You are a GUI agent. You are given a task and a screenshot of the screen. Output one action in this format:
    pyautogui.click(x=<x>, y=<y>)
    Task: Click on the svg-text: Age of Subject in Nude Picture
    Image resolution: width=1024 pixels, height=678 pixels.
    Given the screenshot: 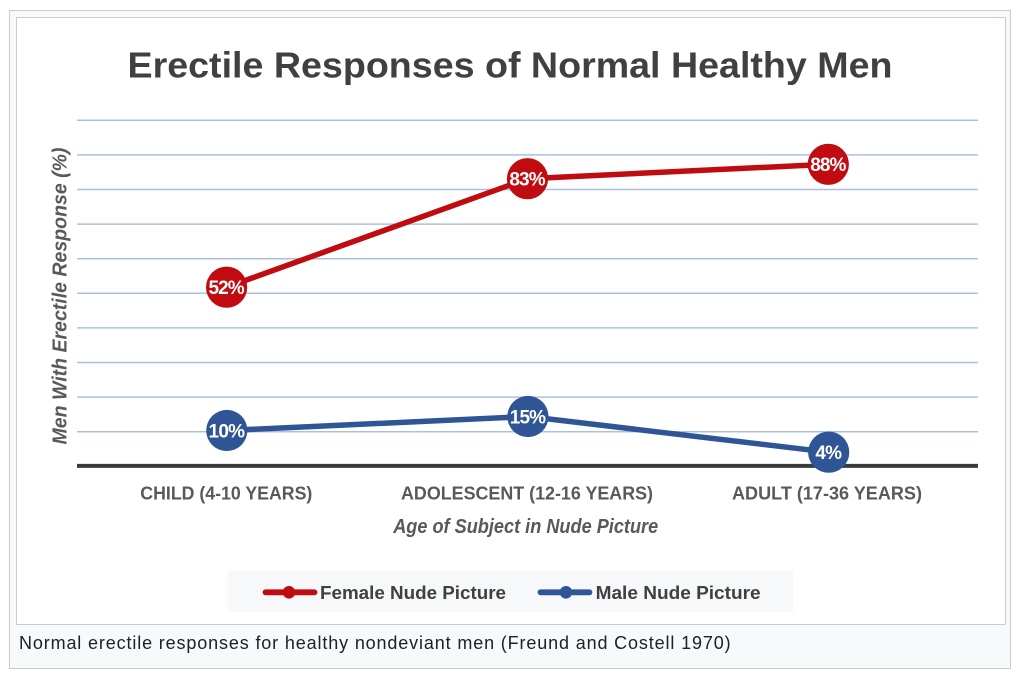 What is the action you would take?
    pyautogui.click(x=525, y=527)
    